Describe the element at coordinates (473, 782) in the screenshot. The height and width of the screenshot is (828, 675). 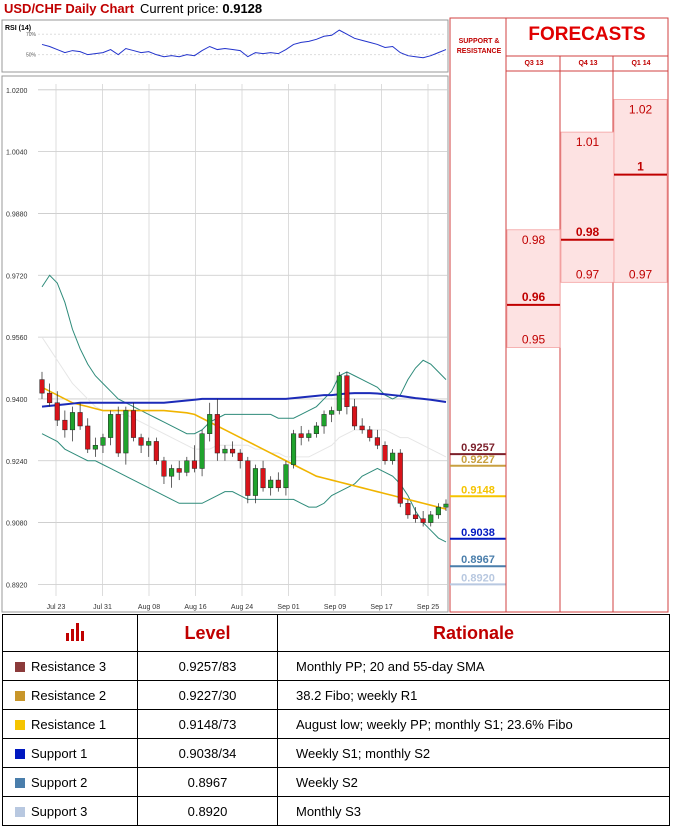
I see `row-rationale: Weekly S2` at that location.